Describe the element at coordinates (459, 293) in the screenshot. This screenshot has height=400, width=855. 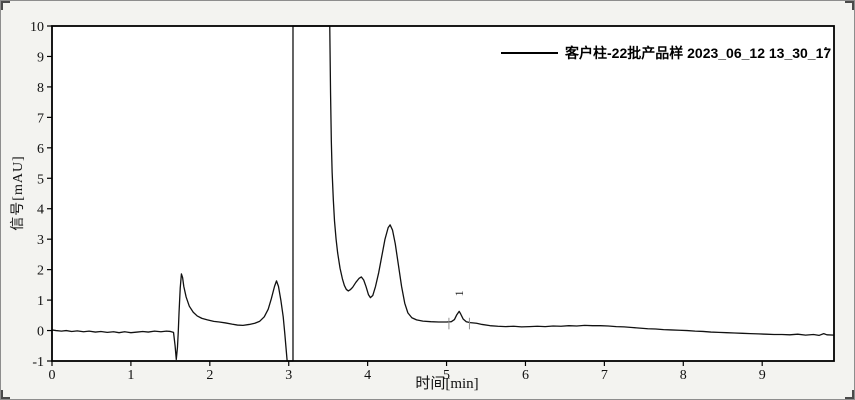
I see `peak-number-label: 1` at that location.